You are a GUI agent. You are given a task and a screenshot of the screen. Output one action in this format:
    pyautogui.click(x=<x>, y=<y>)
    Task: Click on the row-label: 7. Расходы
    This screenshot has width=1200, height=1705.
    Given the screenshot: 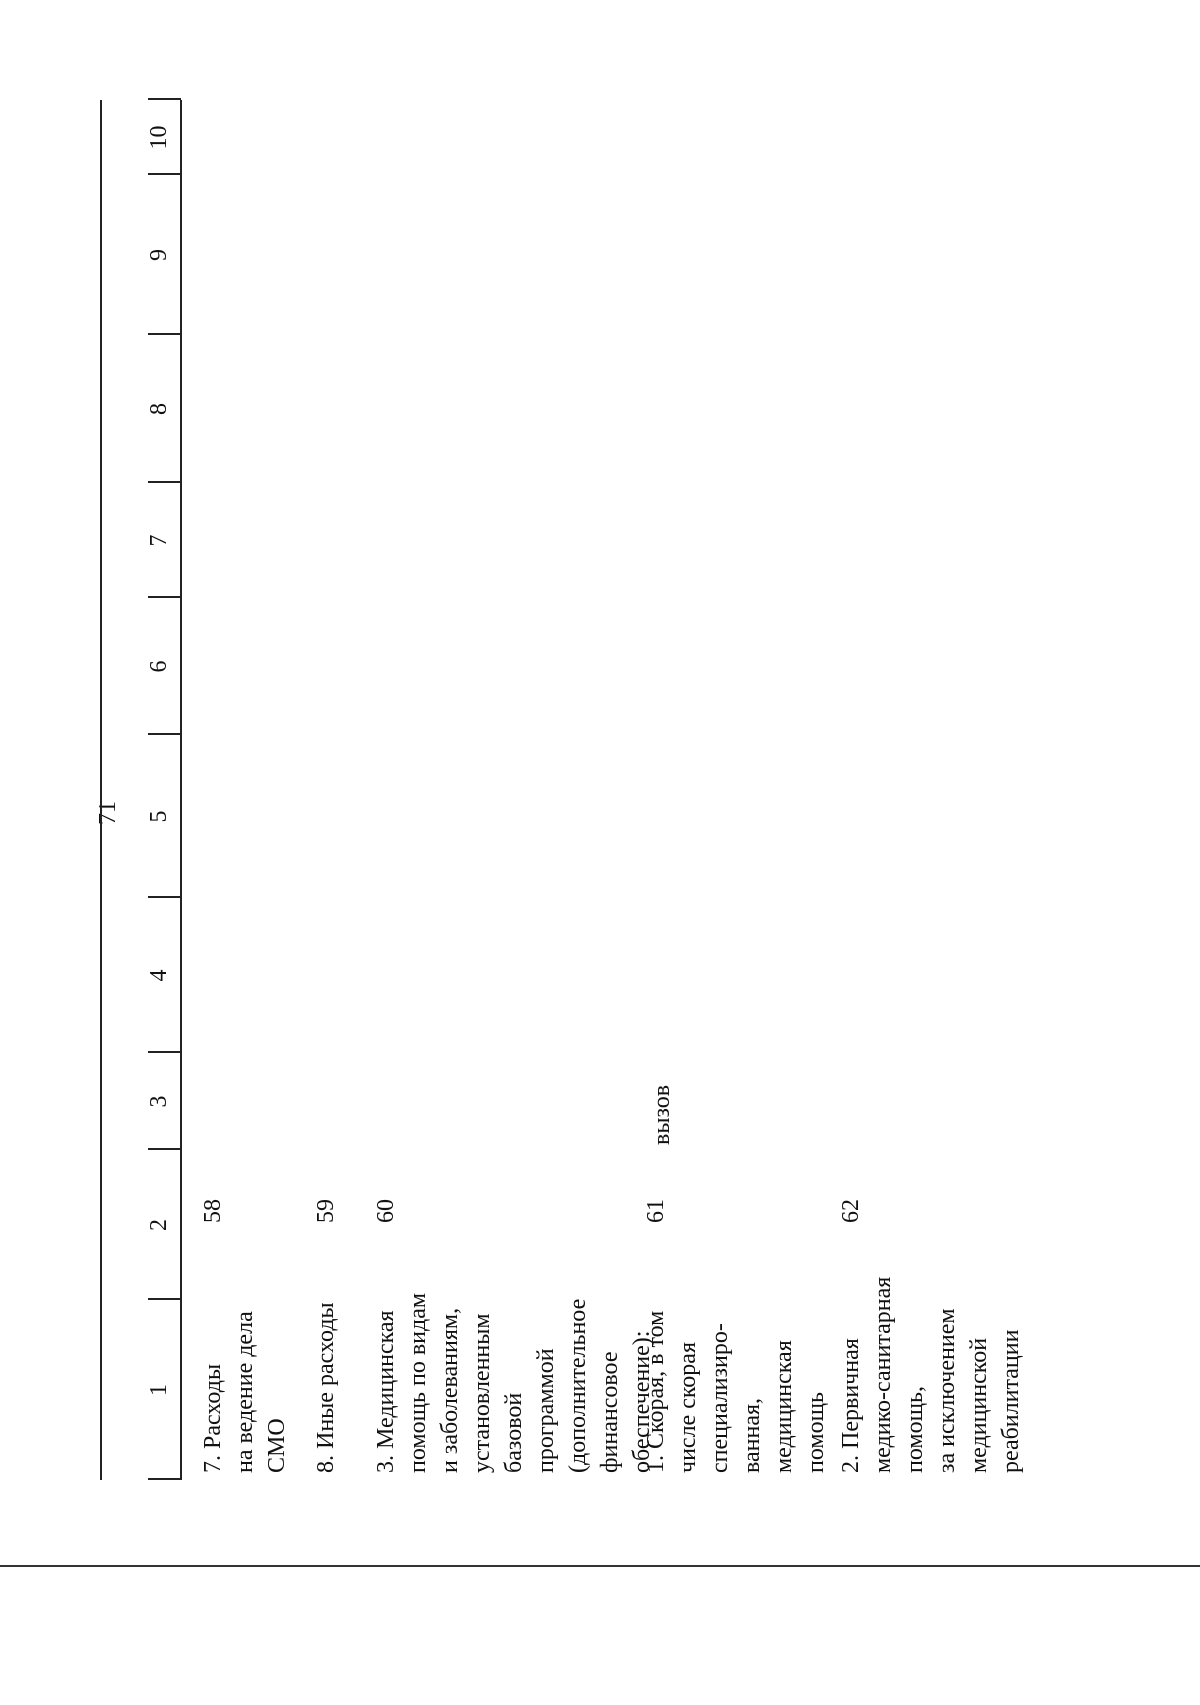 What is the action you would take?
    pyautogui.click(x=213, y=1418)
    